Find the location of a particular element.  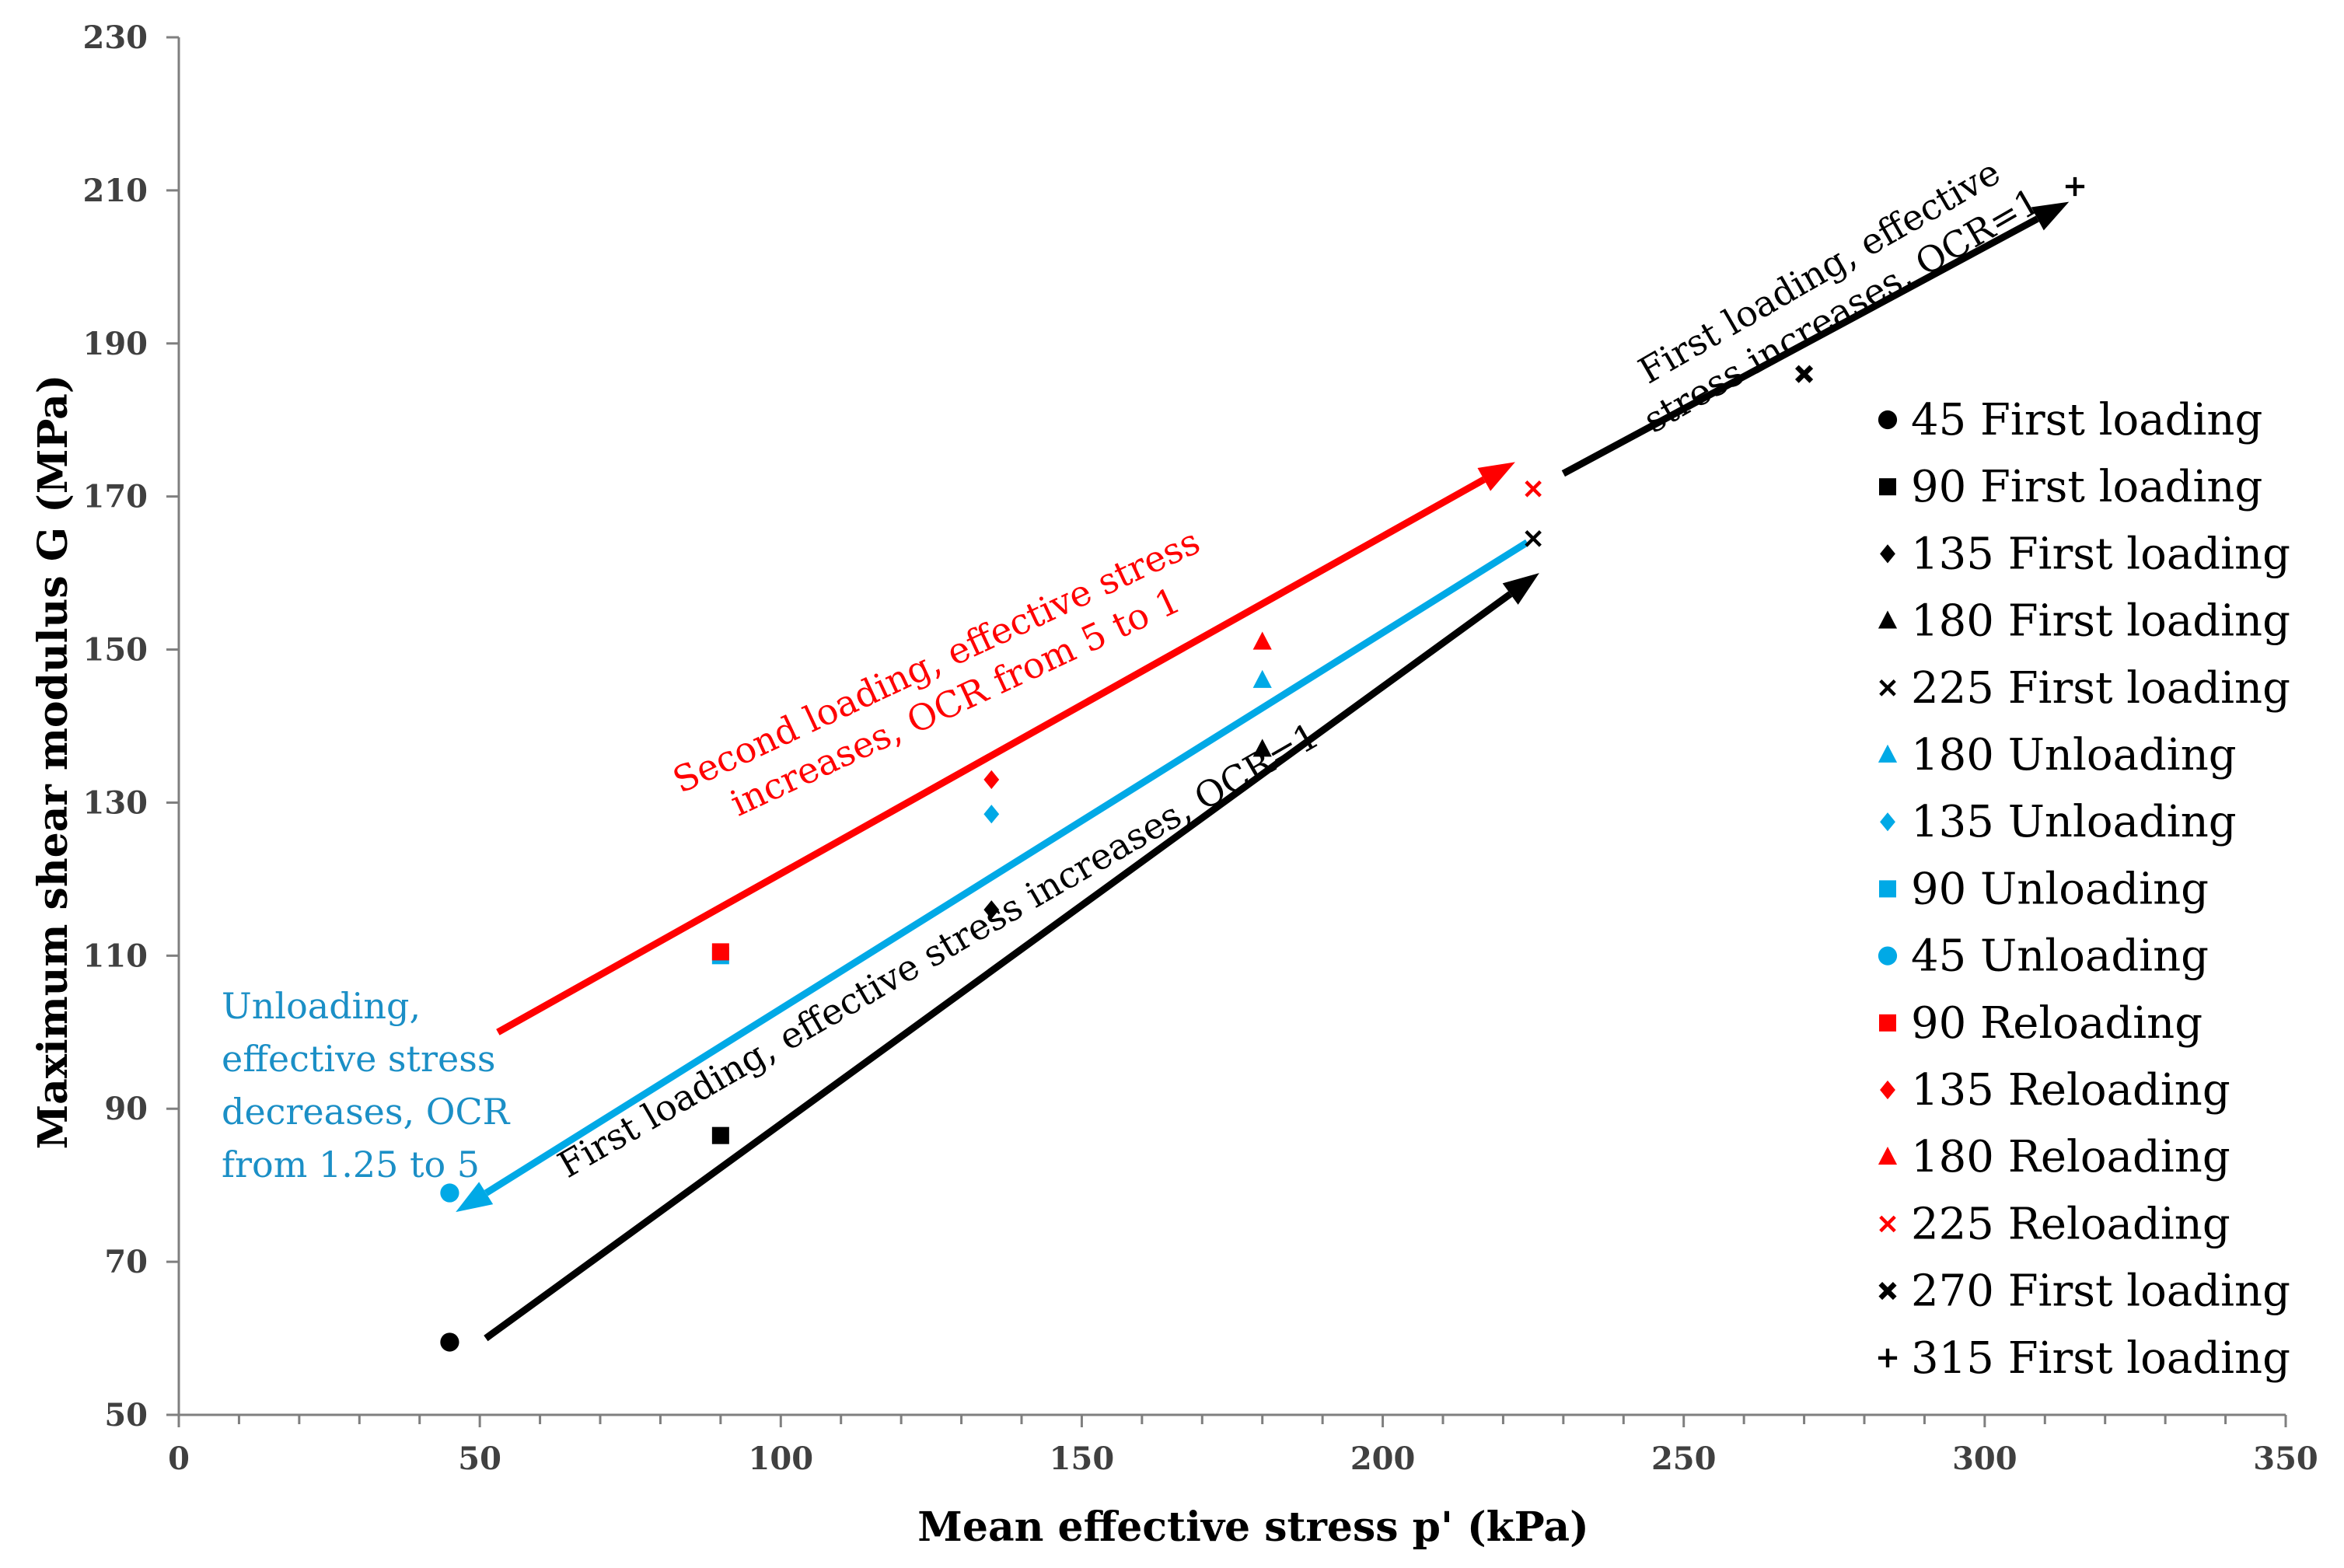

legend-label-11: 180 Reloading is located at coordinates (2070, 1157).